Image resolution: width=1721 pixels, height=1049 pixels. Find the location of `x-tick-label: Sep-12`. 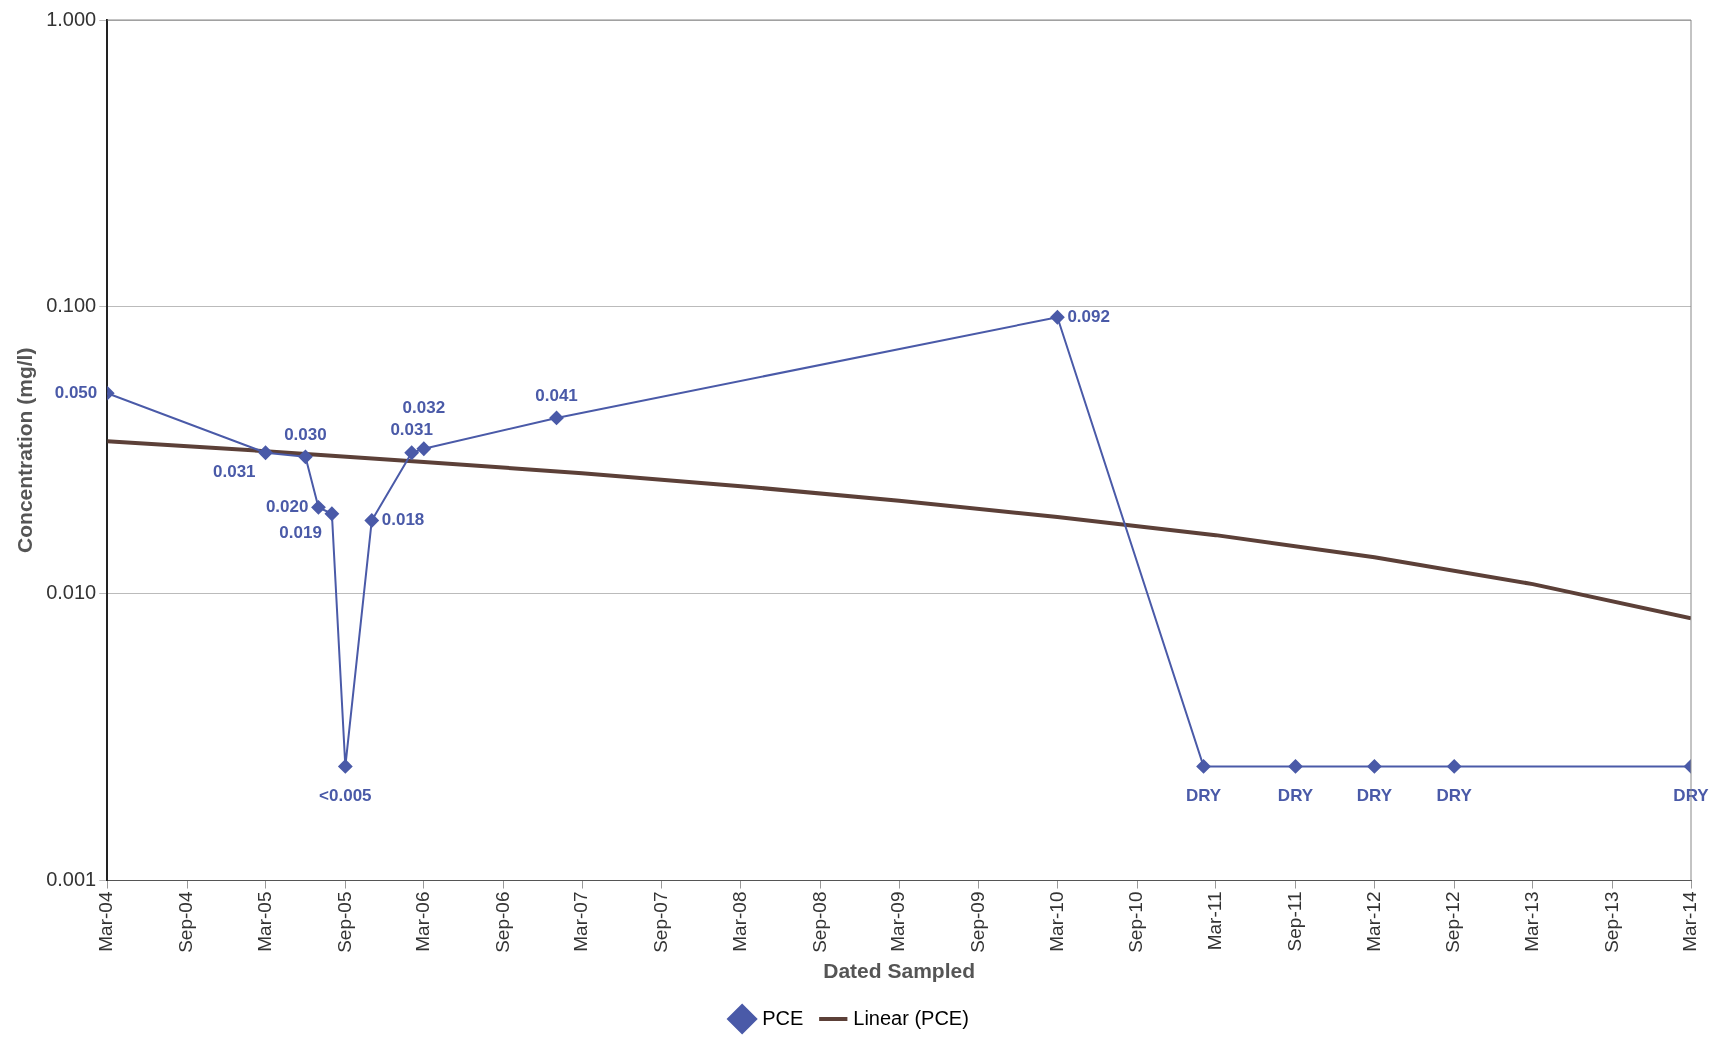

x-tick-label: Sep-12 is located at coordinates (1453, 922).